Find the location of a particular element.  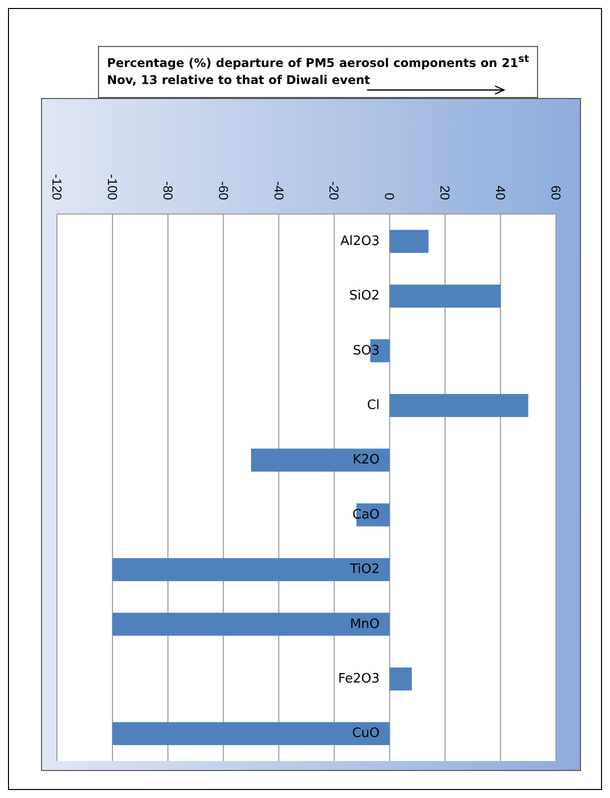

x-tick-label: -40 is located at coordinates (278, 190).